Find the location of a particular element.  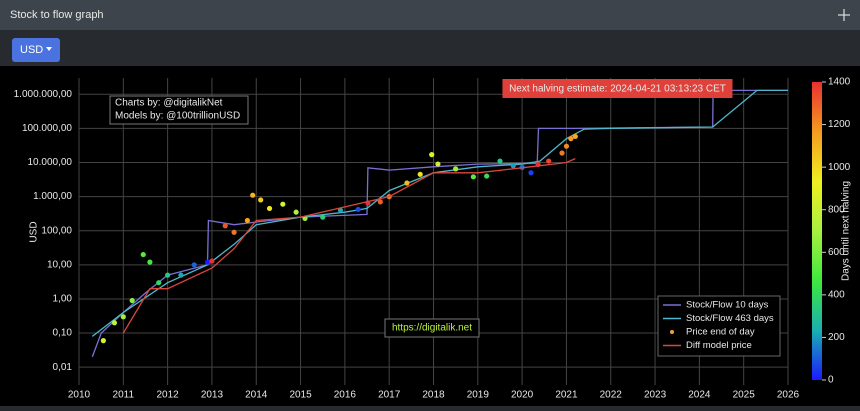

legend-label: Diff model price is located at coordinates (719, 345).